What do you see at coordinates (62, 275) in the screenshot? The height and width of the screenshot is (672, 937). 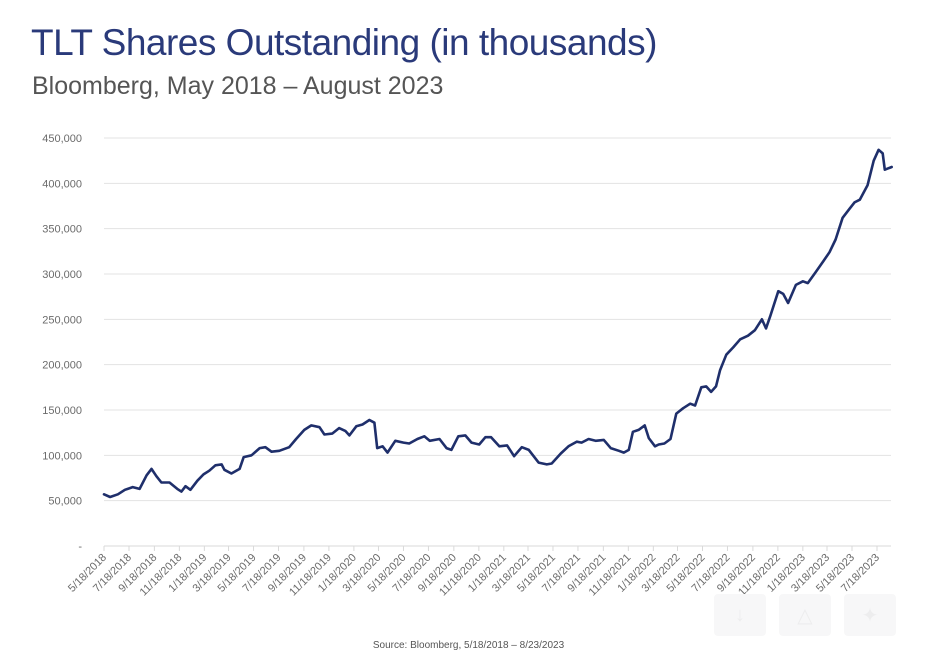 I see `y-tick-label: 300,000` at bounding box center [62, 275].